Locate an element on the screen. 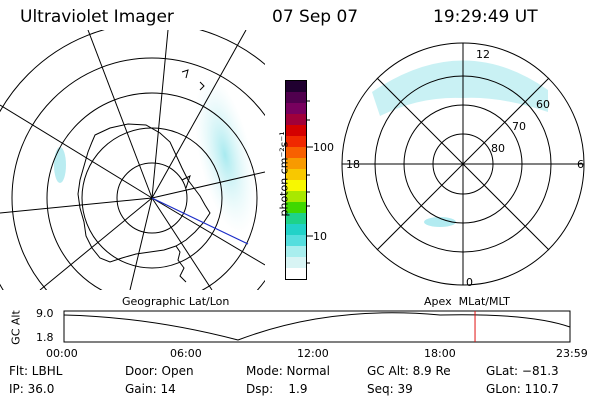 This screenshot has height=400, width=600. satellite-ground-track is located at coordinates (200, 221).